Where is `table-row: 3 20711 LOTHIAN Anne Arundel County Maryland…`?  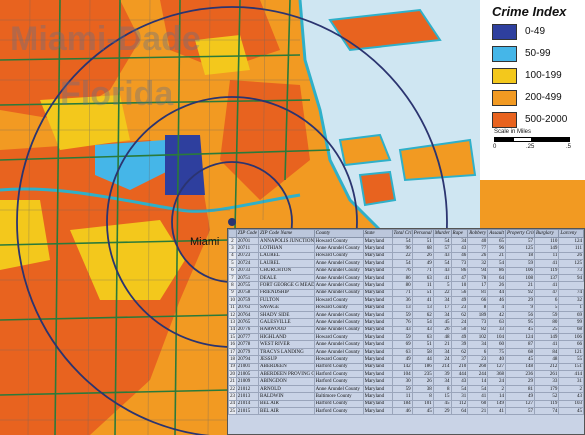 table-row: 3 20711 LOTHIAN Anne Arundel County Maryland… is located at coordinates (406, 248).